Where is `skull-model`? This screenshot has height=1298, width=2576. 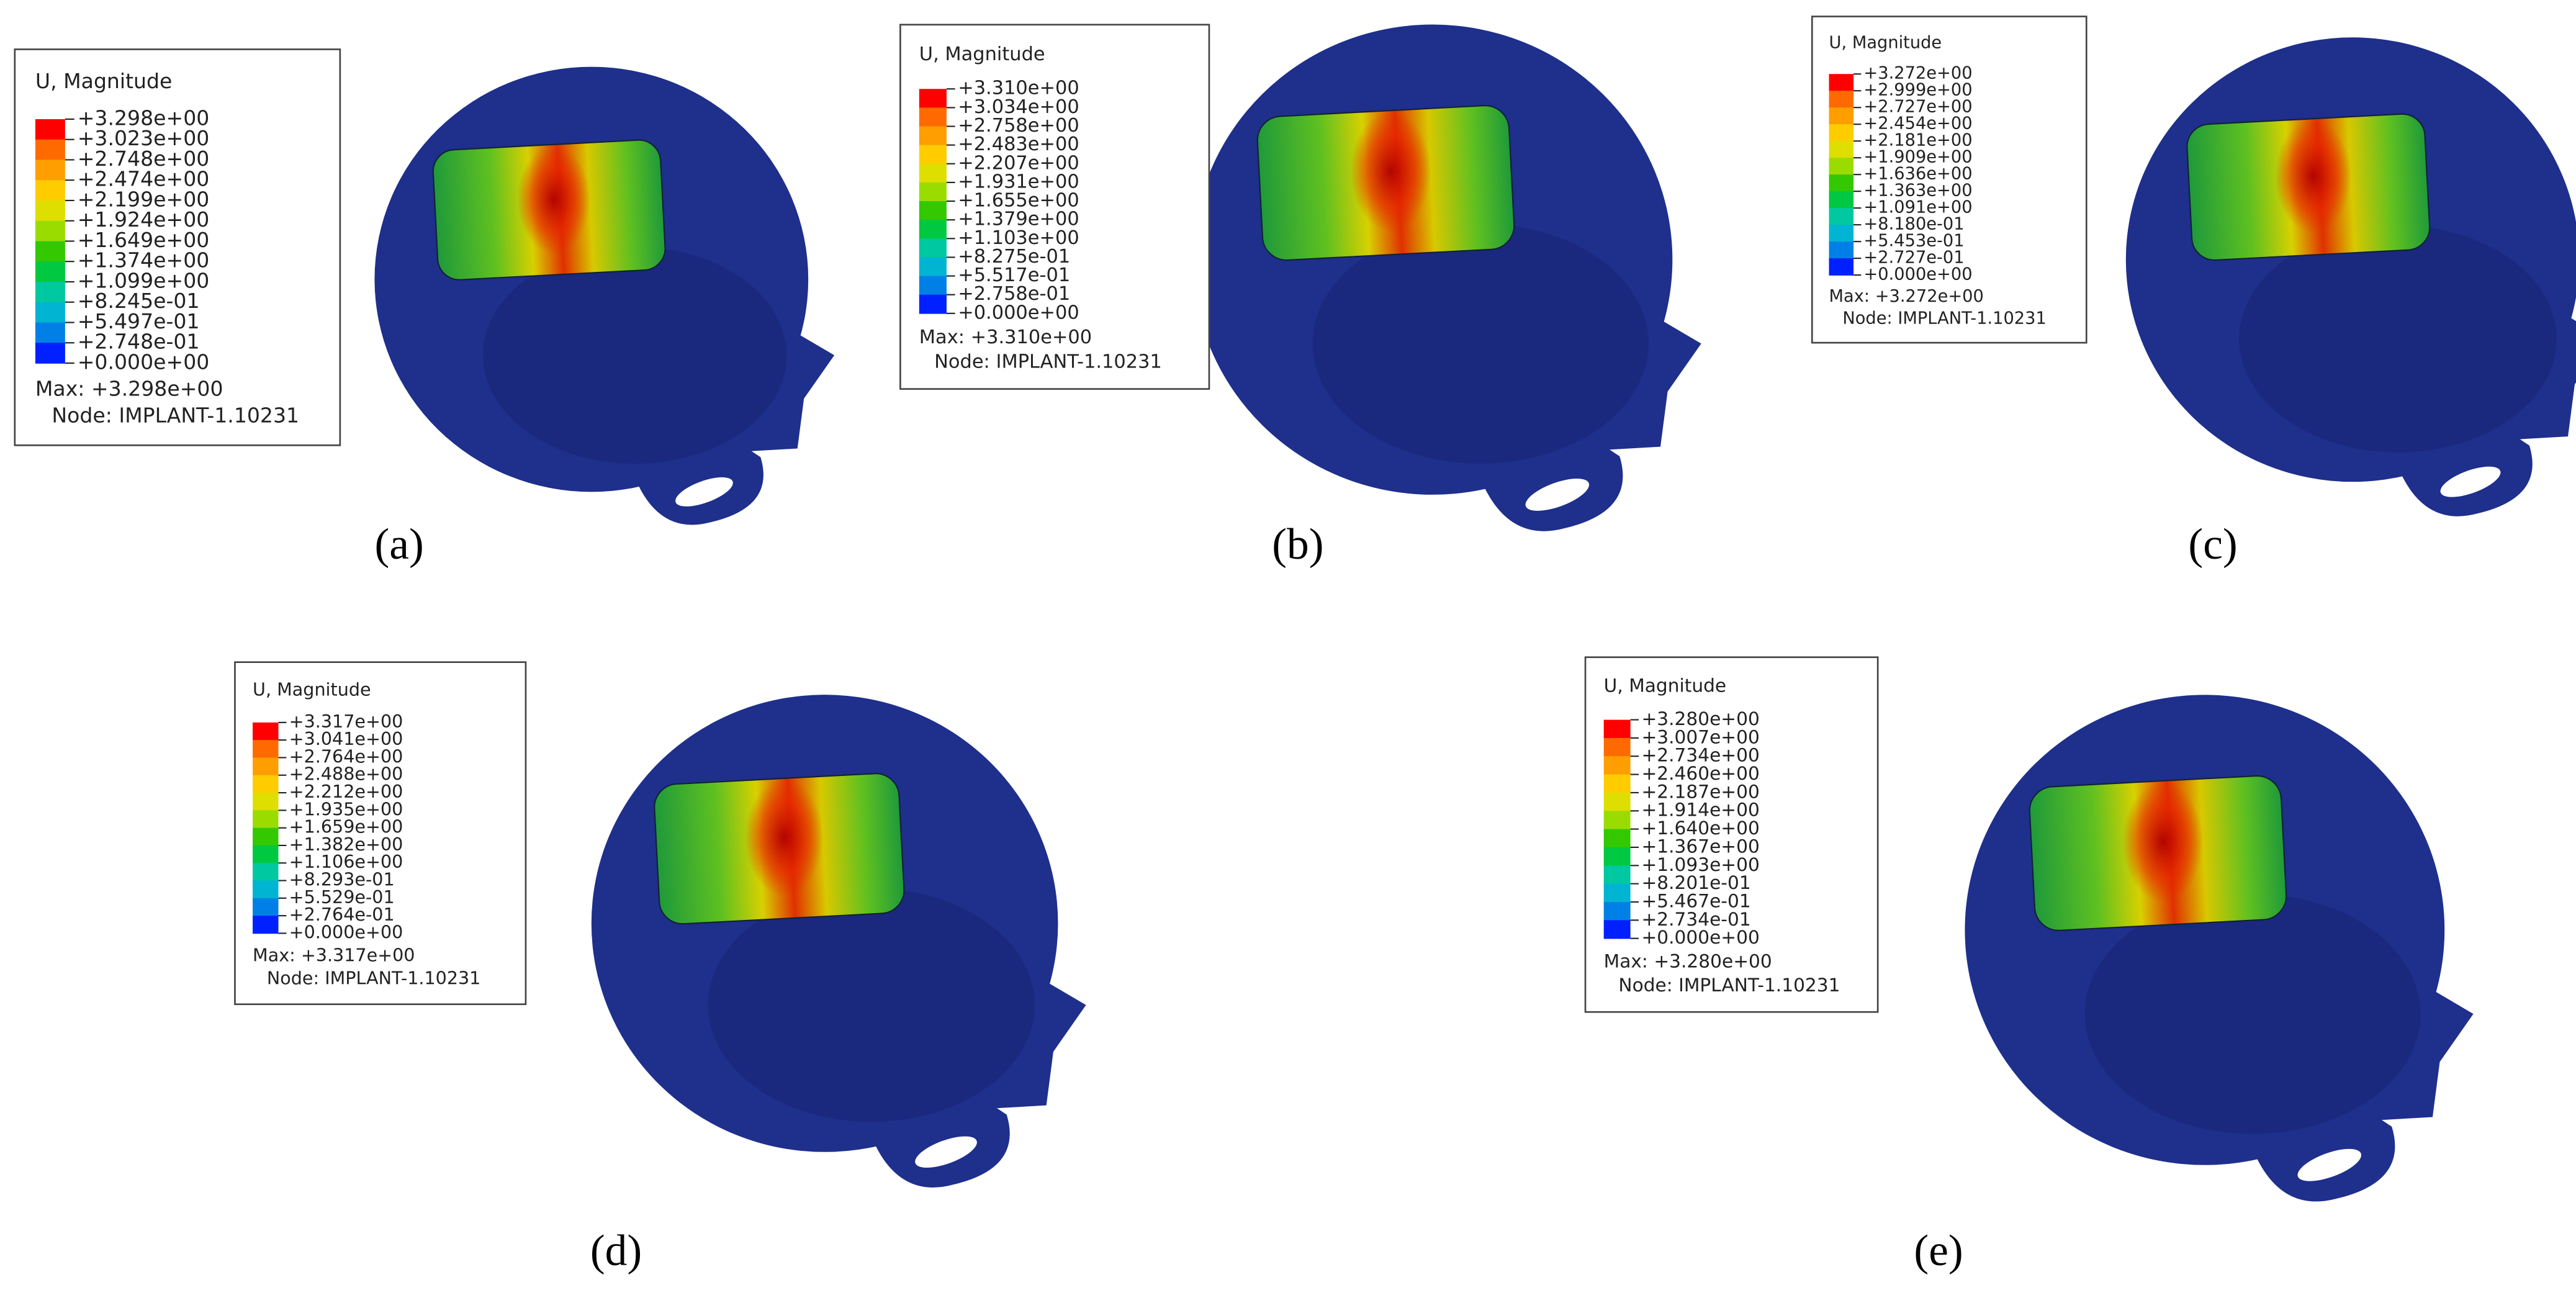
skull-model is located at coordinates (604, 295).